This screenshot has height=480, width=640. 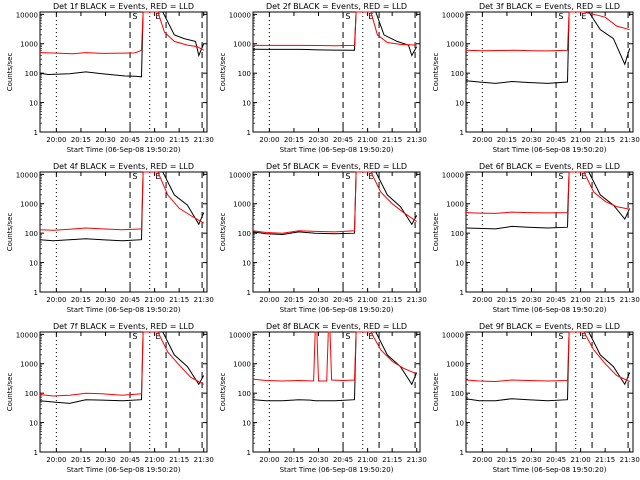 I want to click on panel-title: Det 6f BLACK = Events, RED = LLD, so click(x=549, y=166).